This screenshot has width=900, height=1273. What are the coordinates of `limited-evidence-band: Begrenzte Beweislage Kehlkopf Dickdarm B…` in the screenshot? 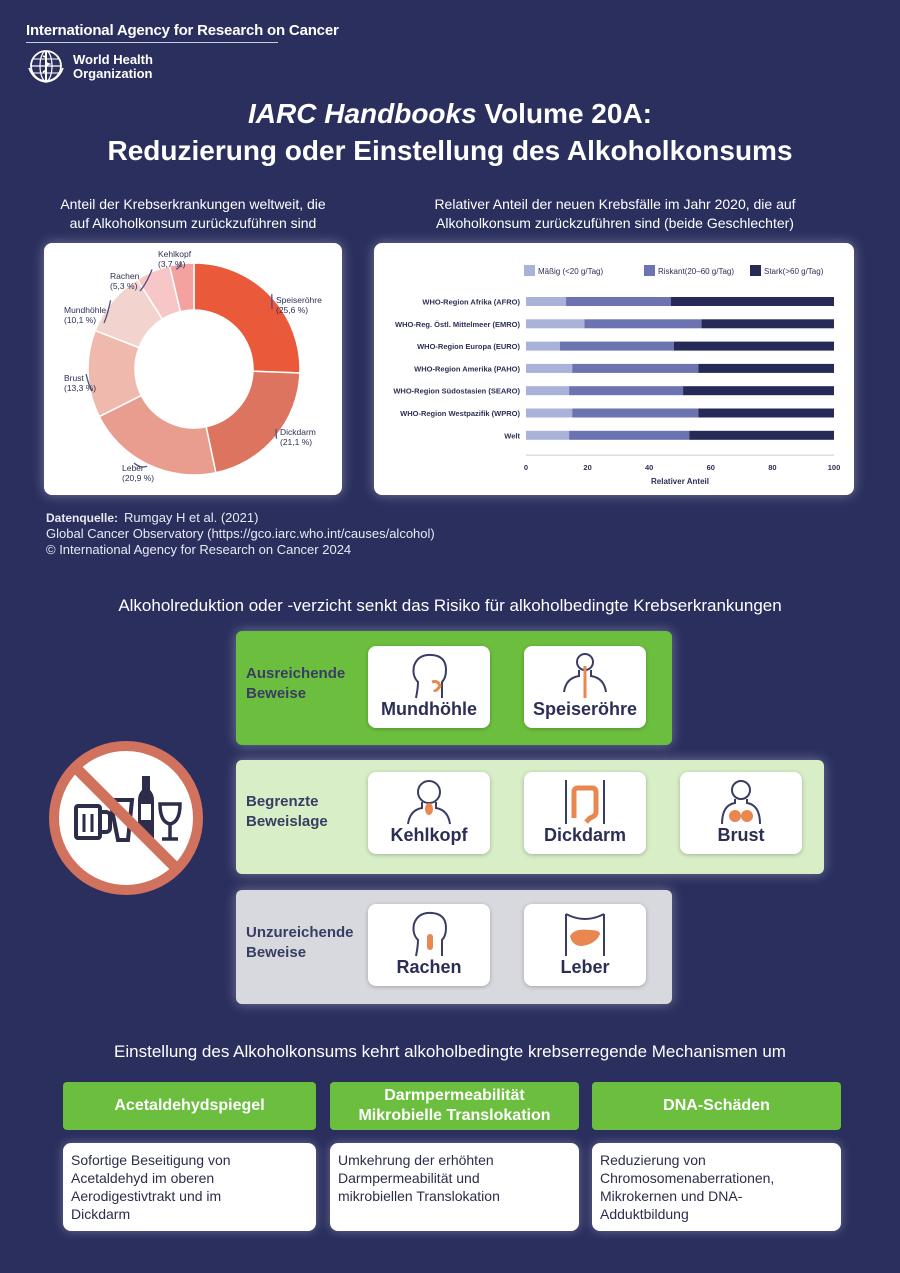 It's located at (530, 817).